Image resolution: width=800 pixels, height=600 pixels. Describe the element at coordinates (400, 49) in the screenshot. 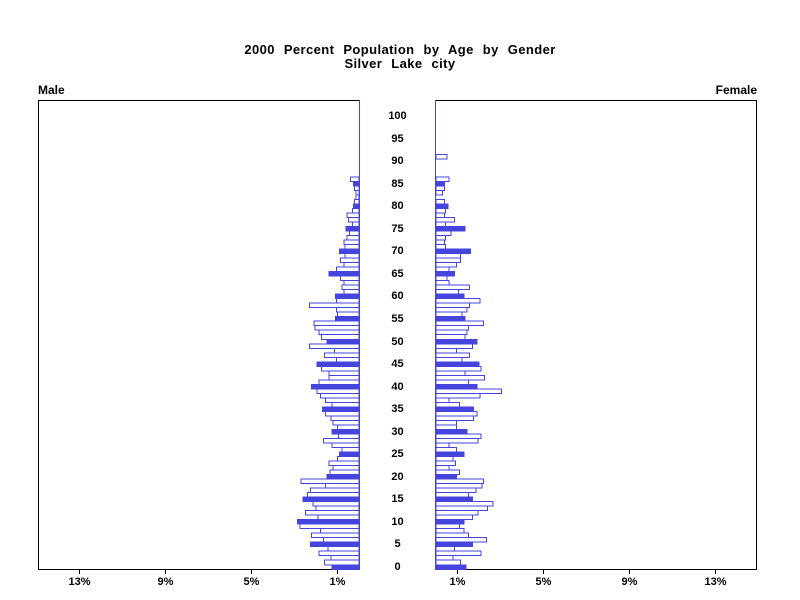

I see `chart-title: 2000 Percent Population by Age by Gender` at that location.